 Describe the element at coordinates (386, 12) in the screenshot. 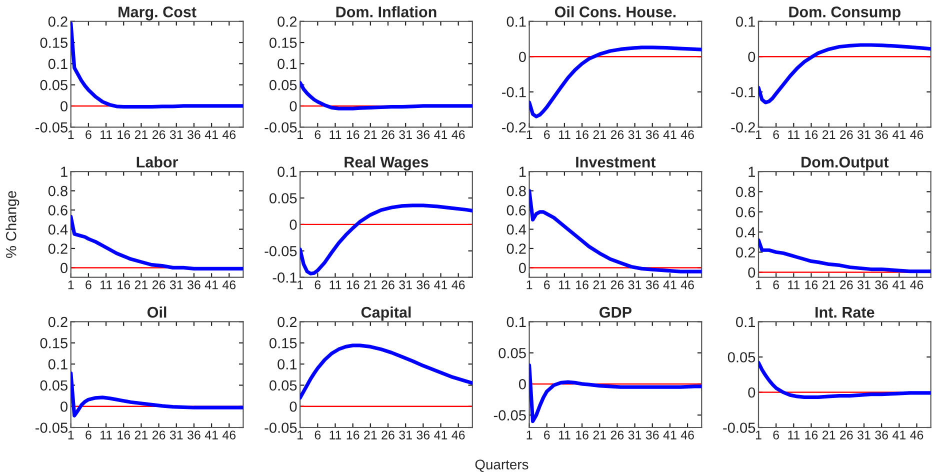

I see `chart-title: Dom. Inflation` at that location.